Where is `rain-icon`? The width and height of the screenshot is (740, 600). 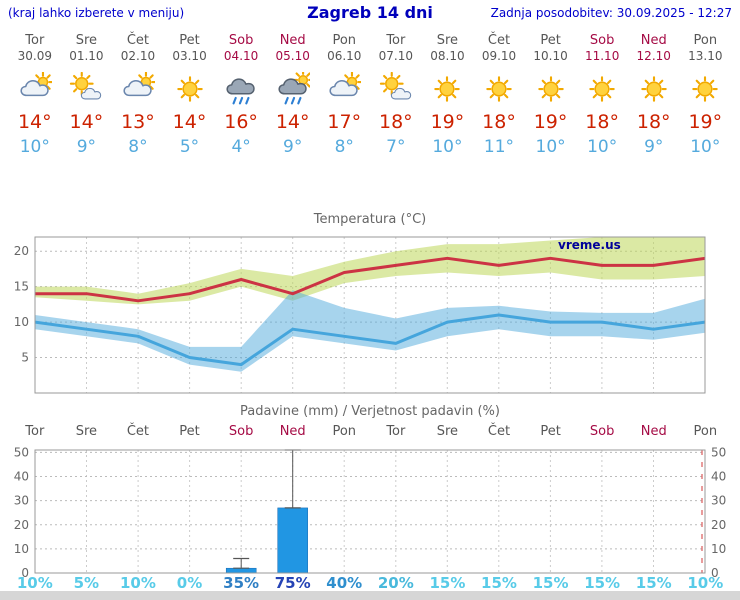 rain-icon is located at coordinates (241, 89).